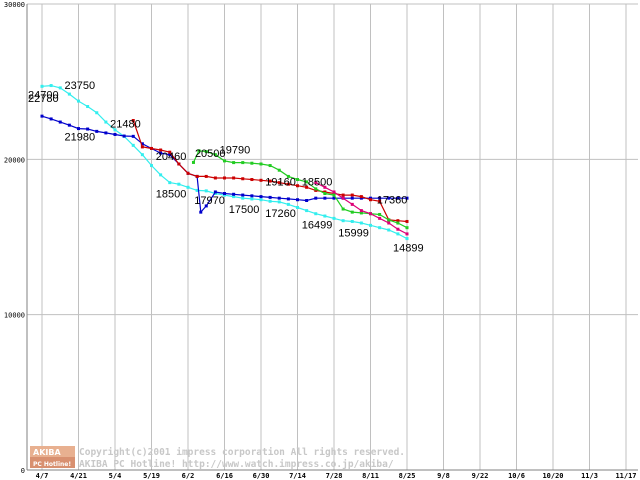 The height and width of the screenshot is (480, 640). I want to click on x-tick-label: 9/22, so click(480, 476).